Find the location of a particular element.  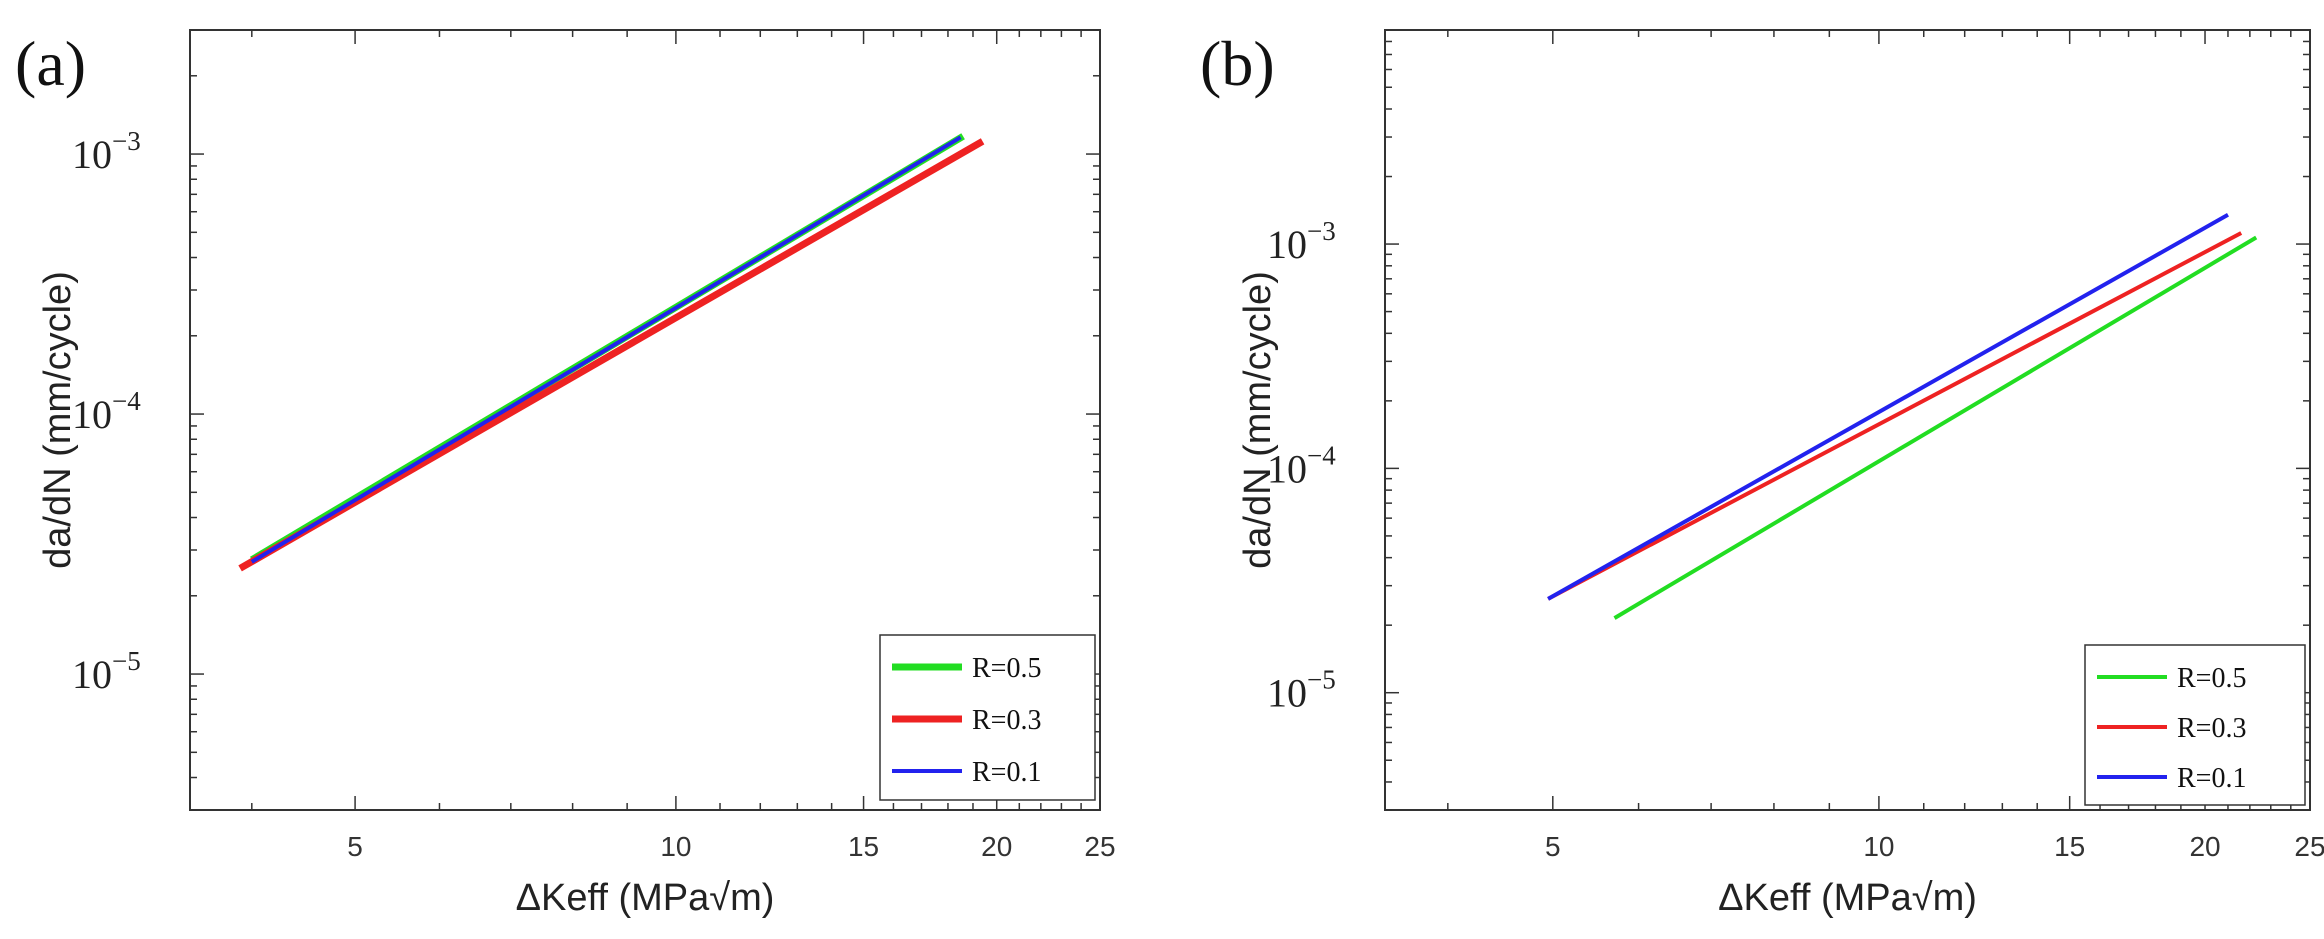

series-line-R=0.5 is located at coordinates (1935, 427).